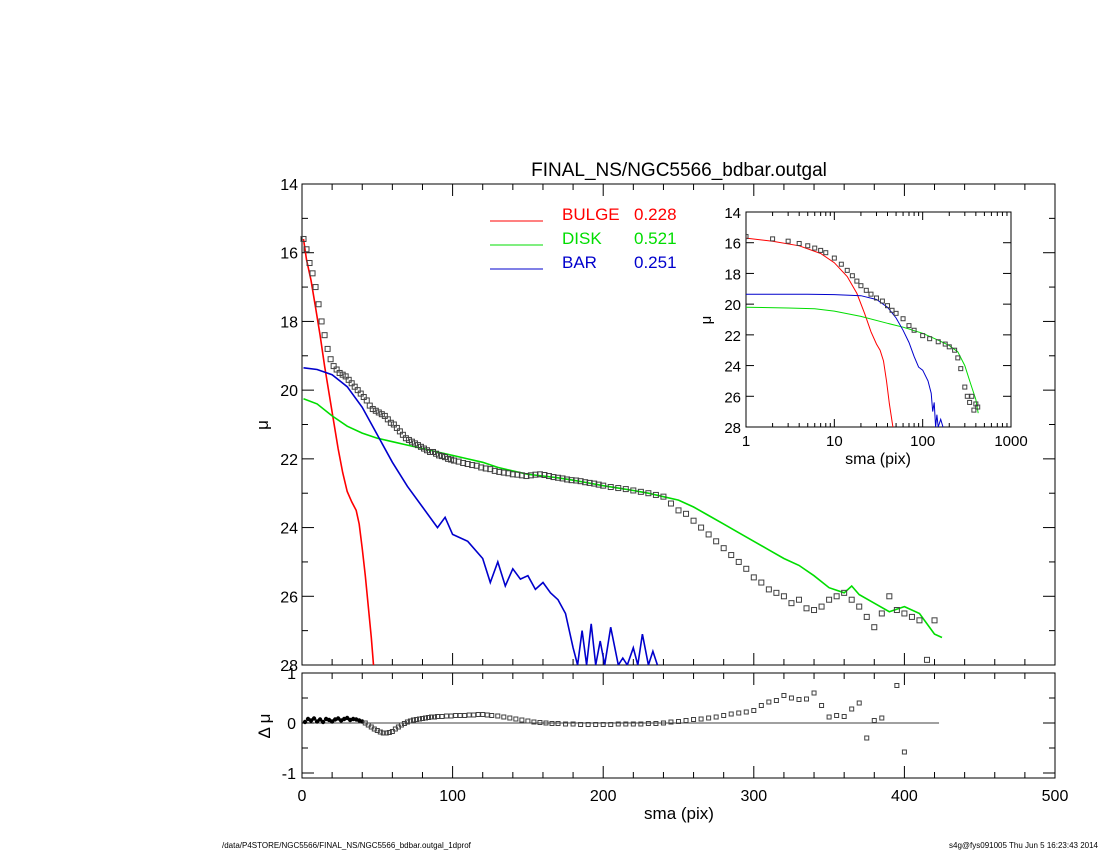 Image resolution: width=1100 pixels, height=850 pixels. What do you see at coordinates (746, 441) in the screenshot?
I see `inset-x-tick-label: 1` at bounding box center [746, 441].